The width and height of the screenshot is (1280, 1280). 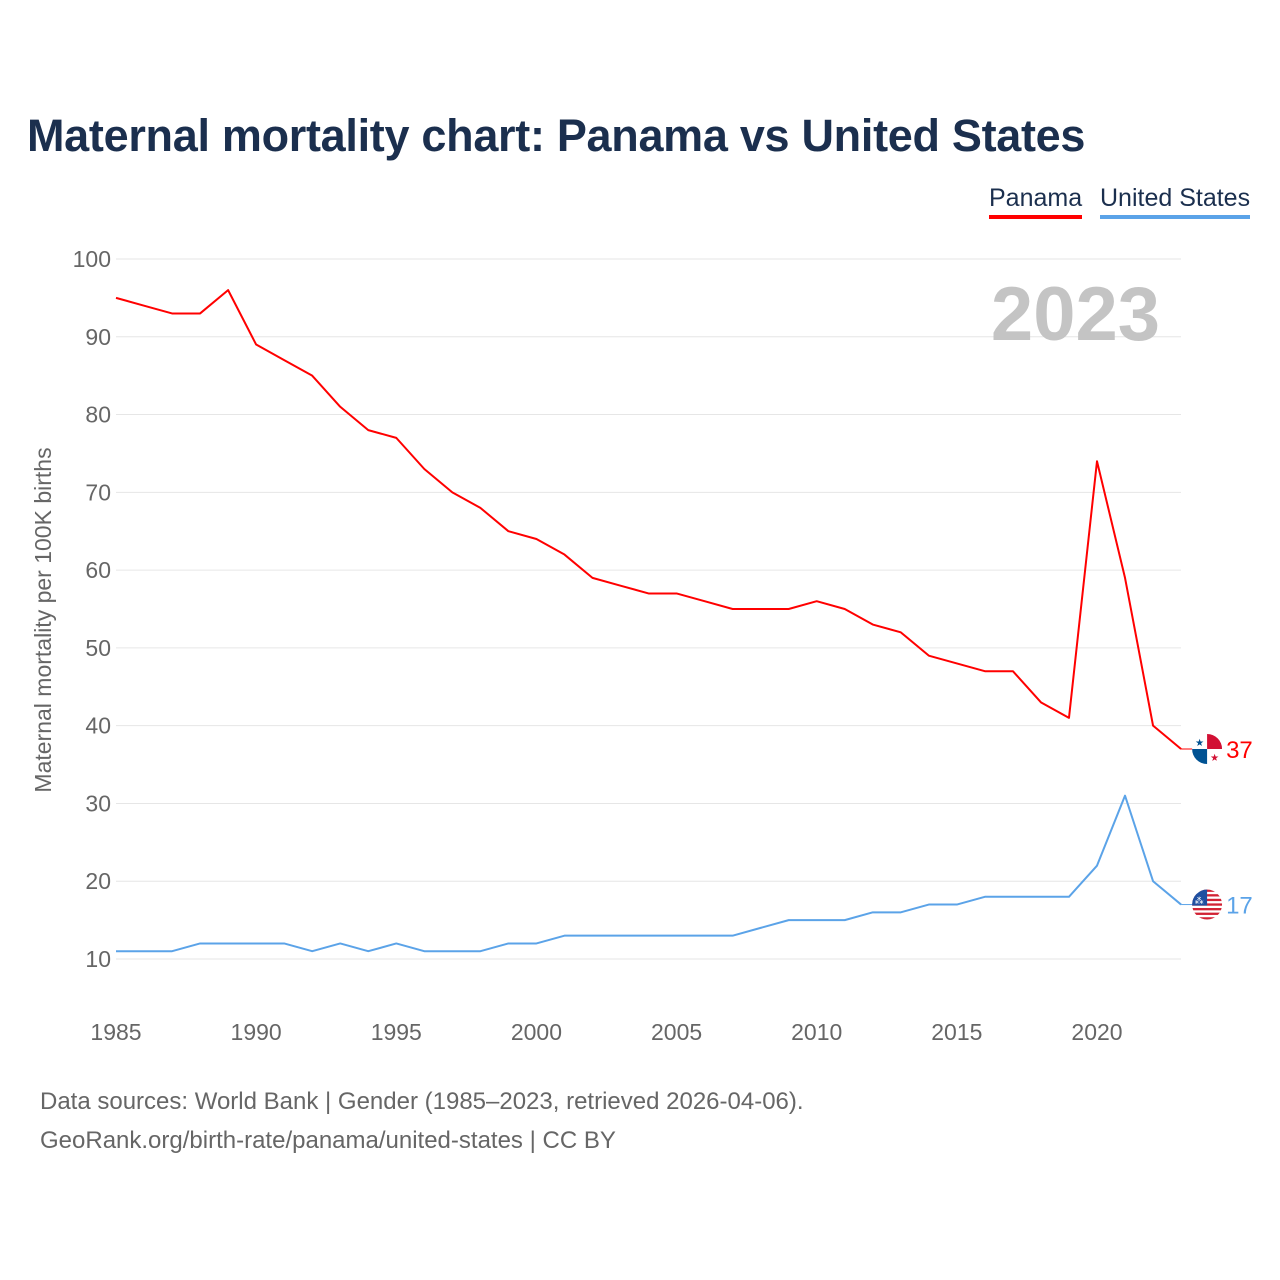 I want to click on x-tick-label: 2020, so click(x=1096, y=1032).